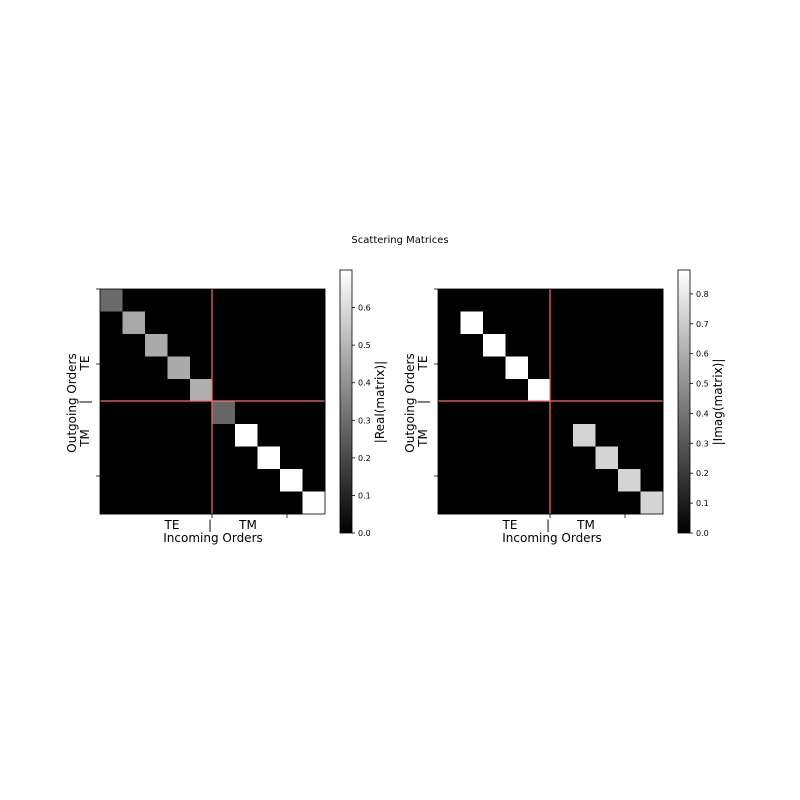 This screenshot has height=800, width=800. What do you see at coordinates (702, 324) in the screenshot?
I see `imag-colorbar-tick-label: 0.7` at bounding box center [702, 324].